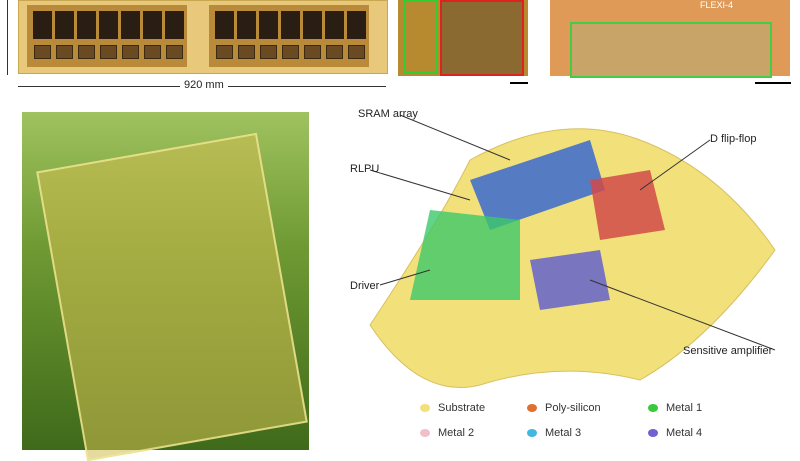 The width and height of the screenshot is (800, 461). Describe the element at coordinates (365, 169) in the screenshot. I see `label-rlpu: RLPU` at that location.